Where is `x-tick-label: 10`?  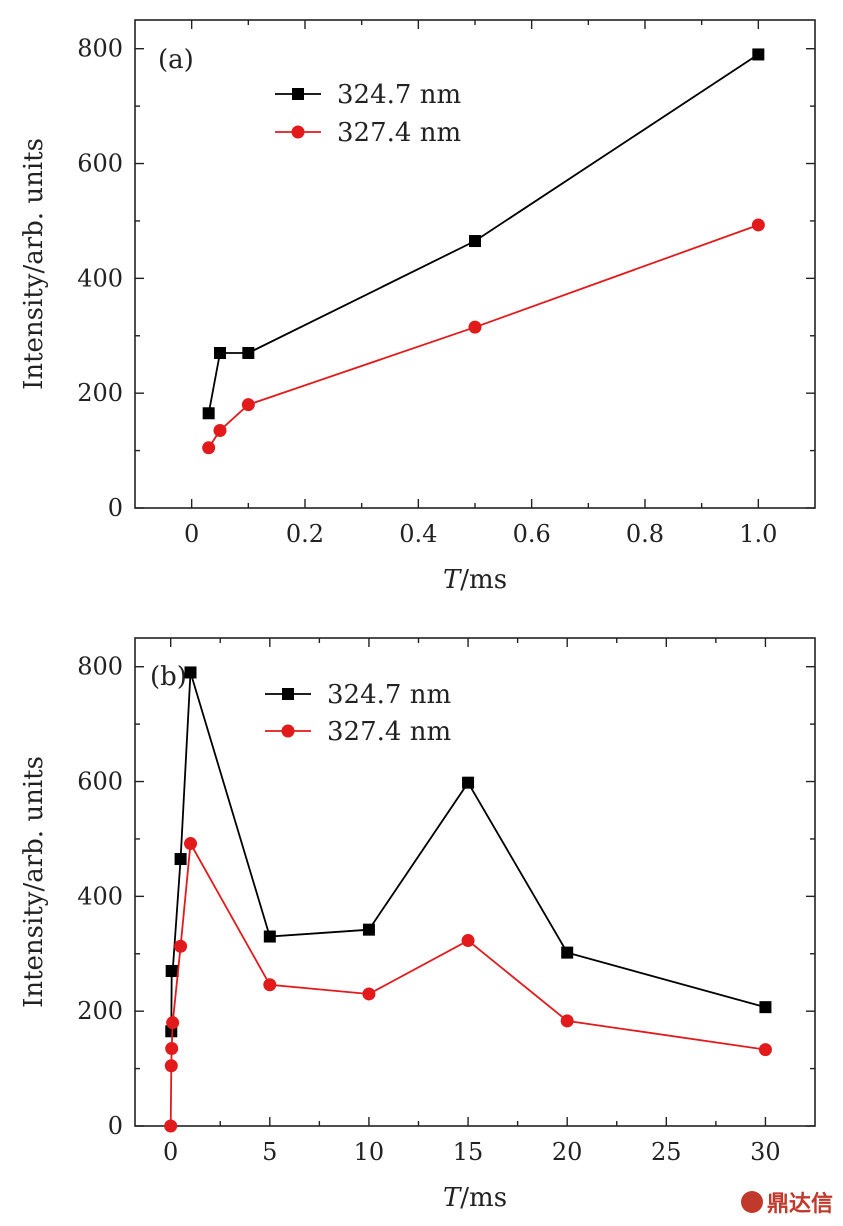 x-tick-label: 10 is located at coordinates (369, 1152).